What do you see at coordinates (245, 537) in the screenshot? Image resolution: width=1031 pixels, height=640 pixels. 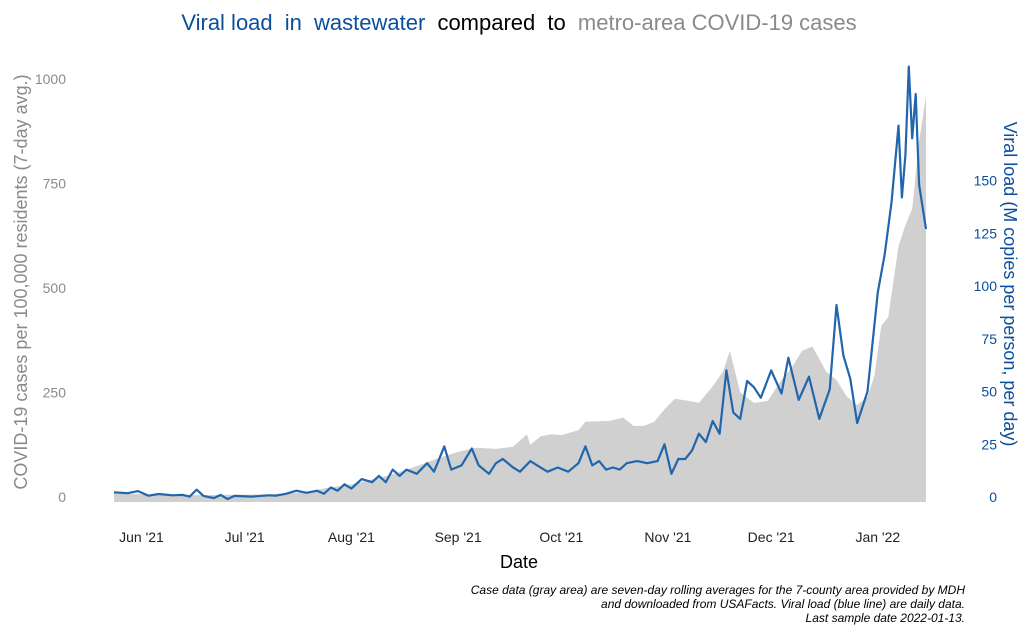 I see `x-tick-label: Jul '21` at bounding box center [245, 537].